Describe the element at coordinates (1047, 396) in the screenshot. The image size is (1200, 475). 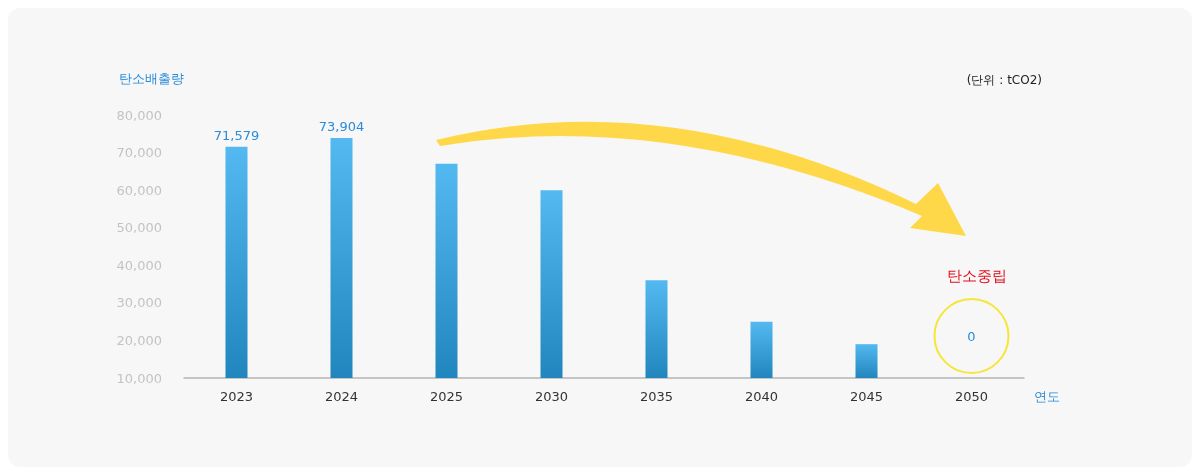
I see `x-axis-title: 연도` at that location.